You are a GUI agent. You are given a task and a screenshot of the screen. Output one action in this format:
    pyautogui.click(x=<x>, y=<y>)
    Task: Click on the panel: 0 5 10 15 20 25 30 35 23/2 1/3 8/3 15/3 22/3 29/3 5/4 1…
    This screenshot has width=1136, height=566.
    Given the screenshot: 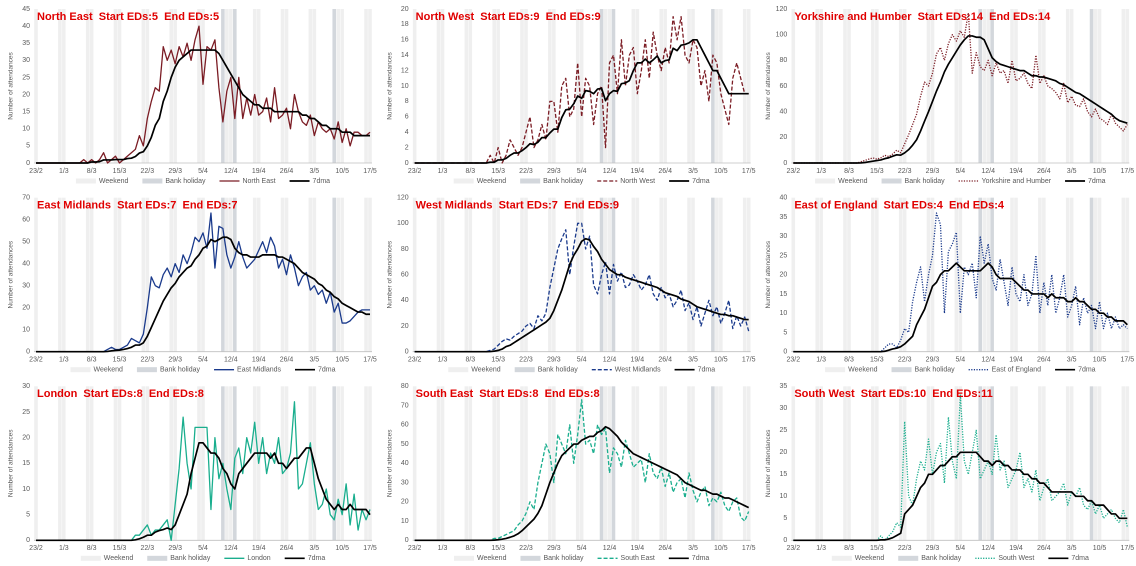 What is the action you would take?
    pyautogui.click(x=949, y=472)
    